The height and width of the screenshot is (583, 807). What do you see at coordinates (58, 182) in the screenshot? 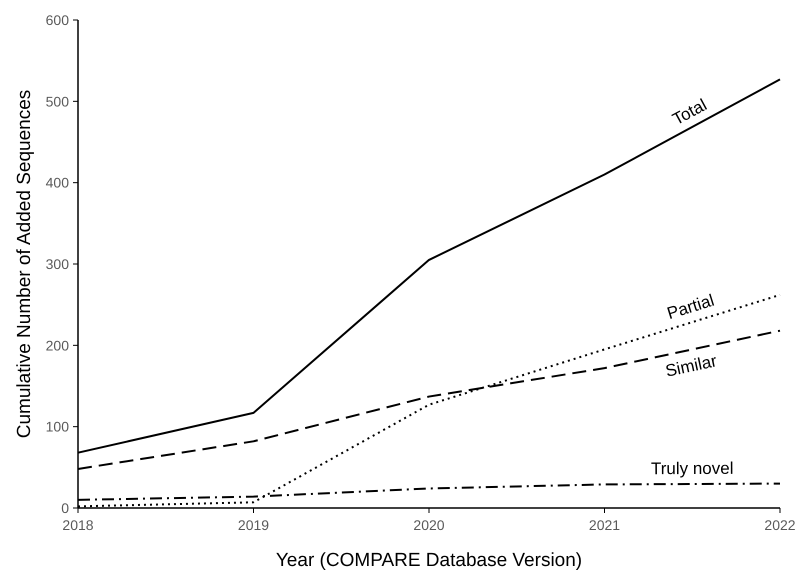
I see `y-tick-label: 400` at bounding box center [58, 182].